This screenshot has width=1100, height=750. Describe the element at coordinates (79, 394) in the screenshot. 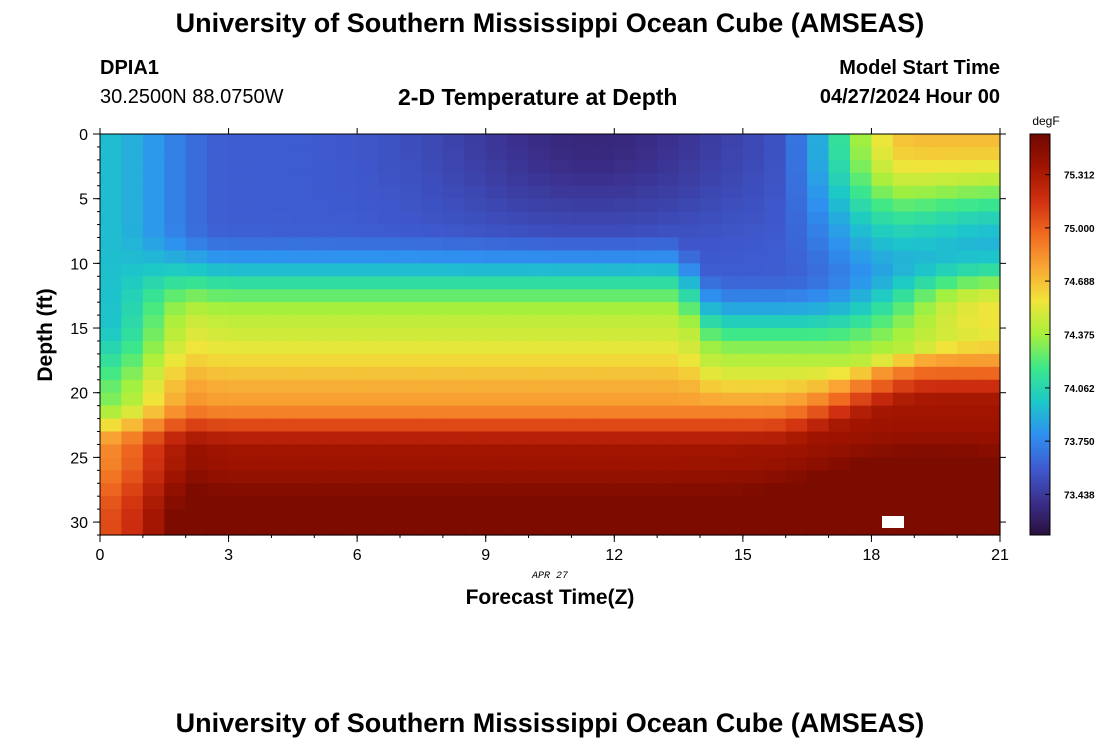

I see `y-tick-label: 20` at that location.